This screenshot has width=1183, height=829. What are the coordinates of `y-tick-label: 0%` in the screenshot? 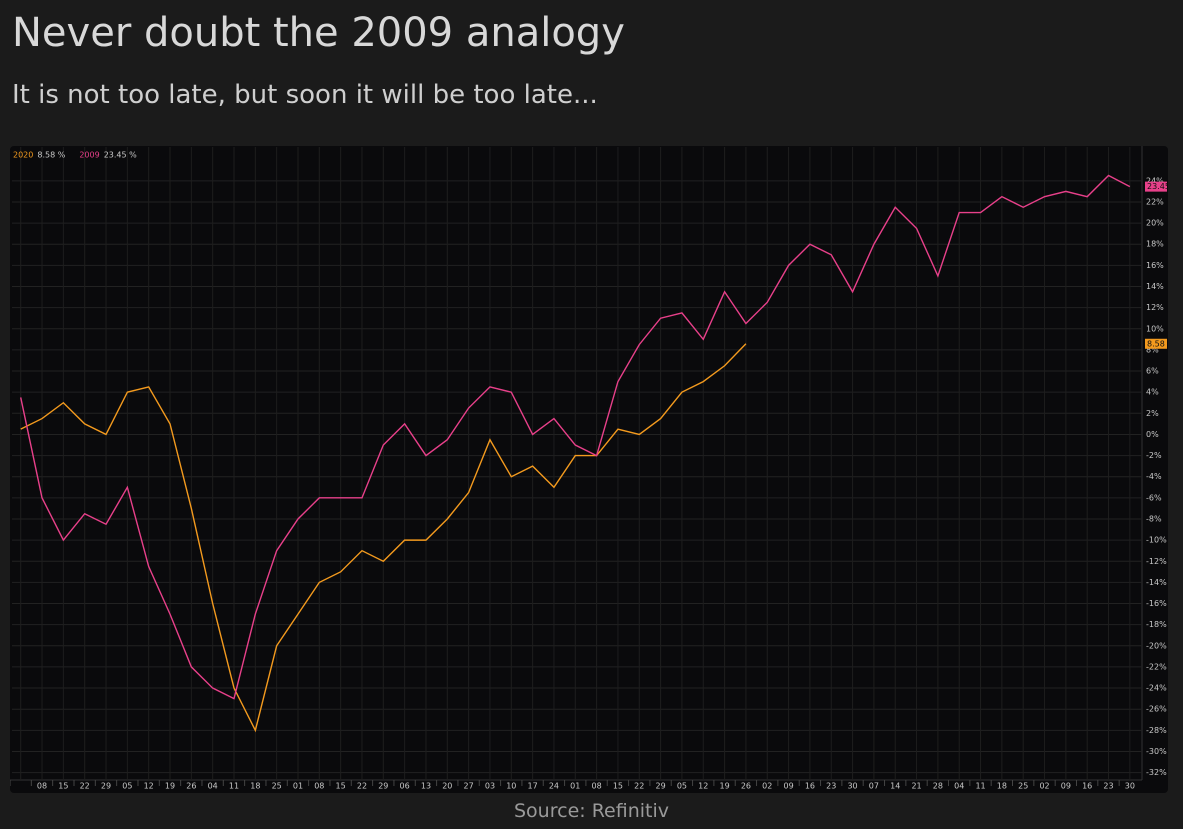 It's located at (1152, 434).